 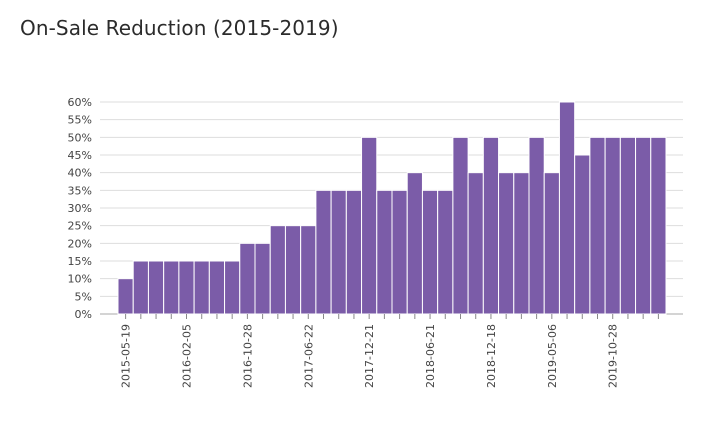 What do you see at coordinates (80, 137) in the screenshot?
I see `y-tick-label: 50%` at bounding box center [80, 137].